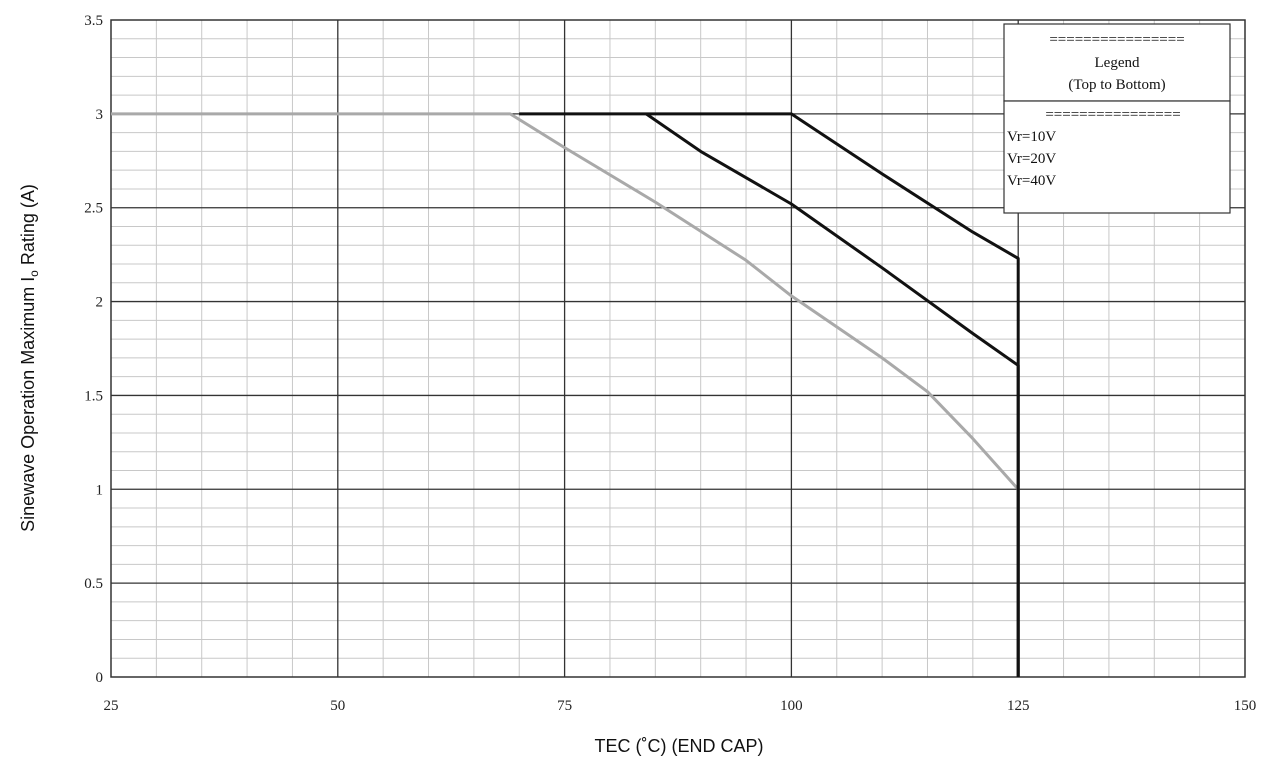 The height and width of the screenshot is (763, 1264). What do you see at coordinates (100, 115) in the screenshot?
I see `y-tick-label: 3` at bounding box center [100, 115].